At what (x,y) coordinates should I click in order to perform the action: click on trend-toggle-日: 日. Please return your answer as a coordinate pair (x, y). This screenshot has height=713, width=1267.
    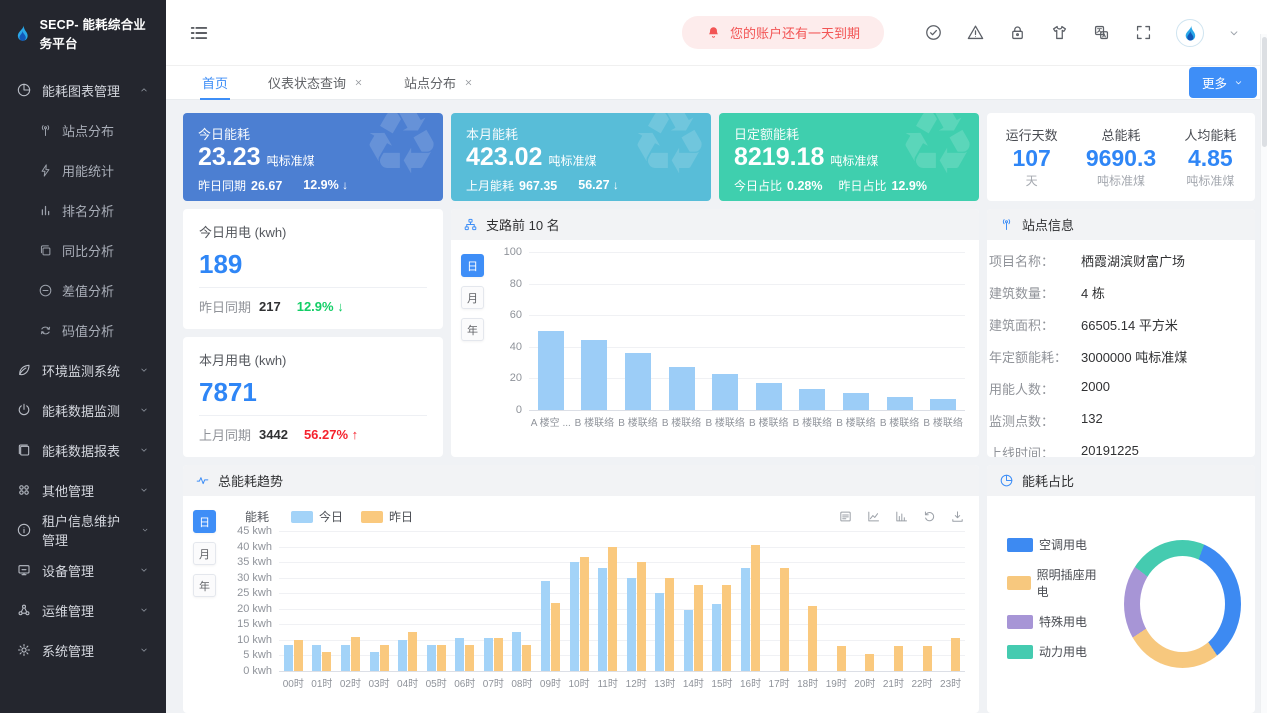
    Looking at the image, I should click on (204, 521).